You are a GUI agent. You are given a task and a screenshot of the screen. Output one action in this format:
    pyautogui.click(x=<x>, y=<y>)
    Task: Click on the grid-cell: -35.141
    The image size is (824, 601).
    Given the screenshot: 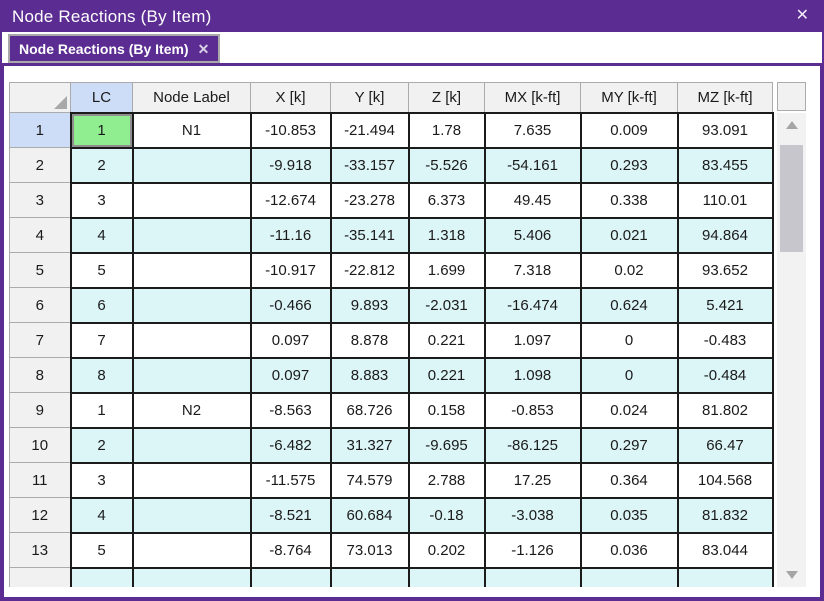 What is the action you would take?
    pyautogui.click(x=369, y=235)
    